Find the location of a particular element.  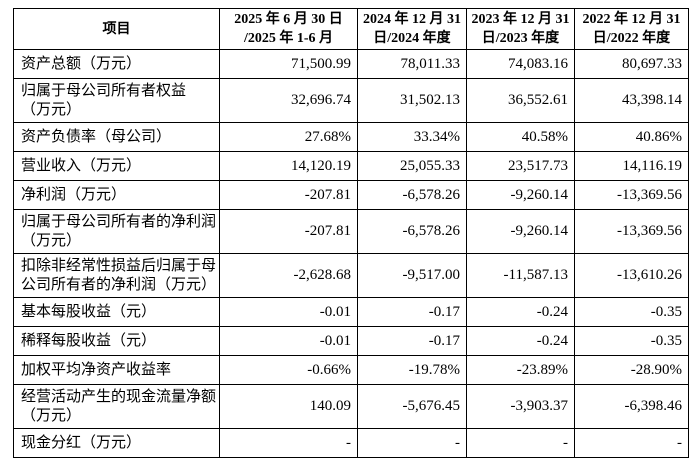

row-label: 归属于母公司所有者权益 （万元） is located at coordinates (116, 100).